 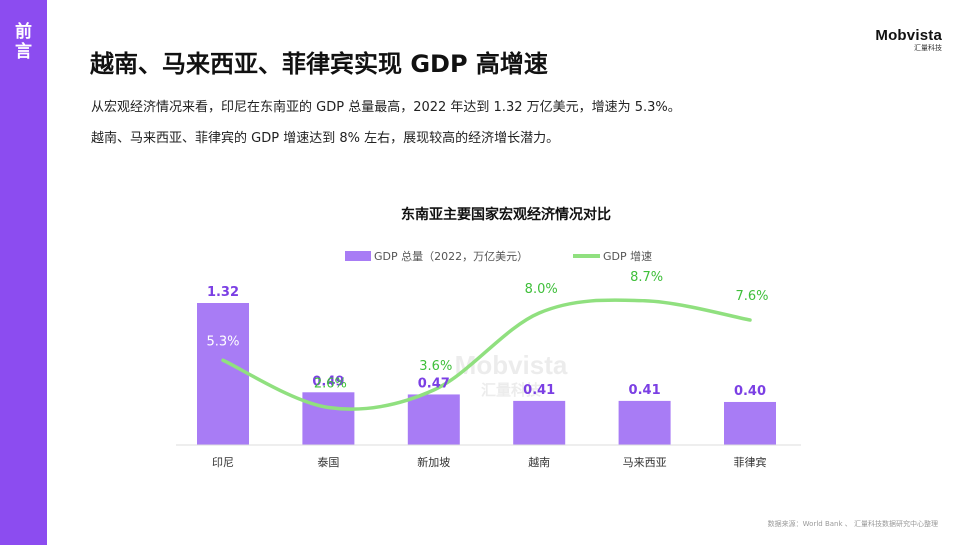 What do you see at coordinates (750, 391) in the screenshot?
I see `gdp-value-label: 0.40` at bounding box center [750, 391].